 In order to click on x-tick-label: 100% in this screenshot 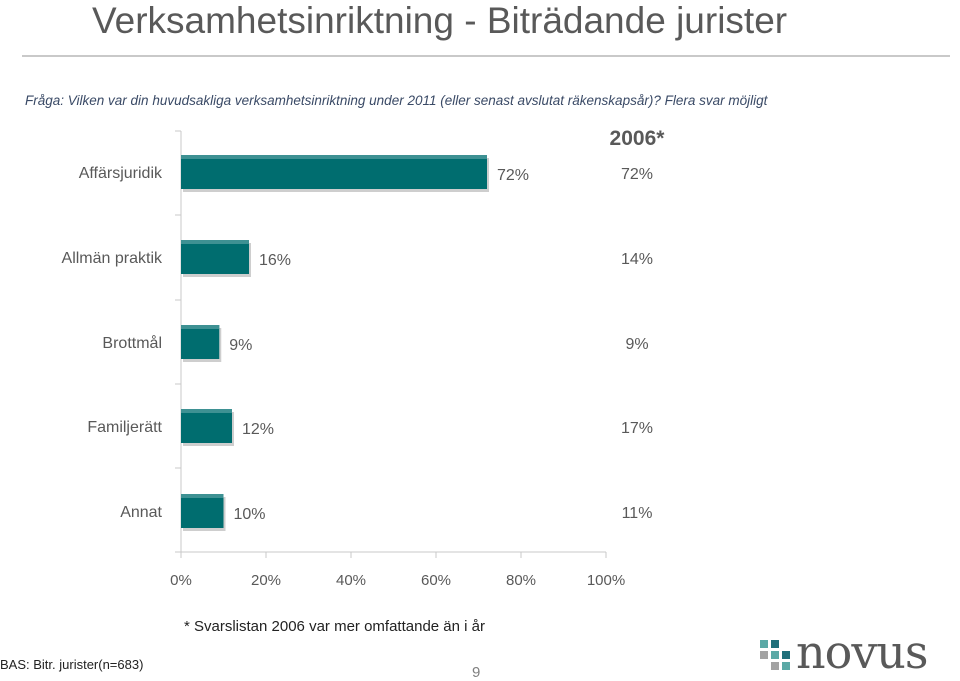, I will do `click(606, 580)`.